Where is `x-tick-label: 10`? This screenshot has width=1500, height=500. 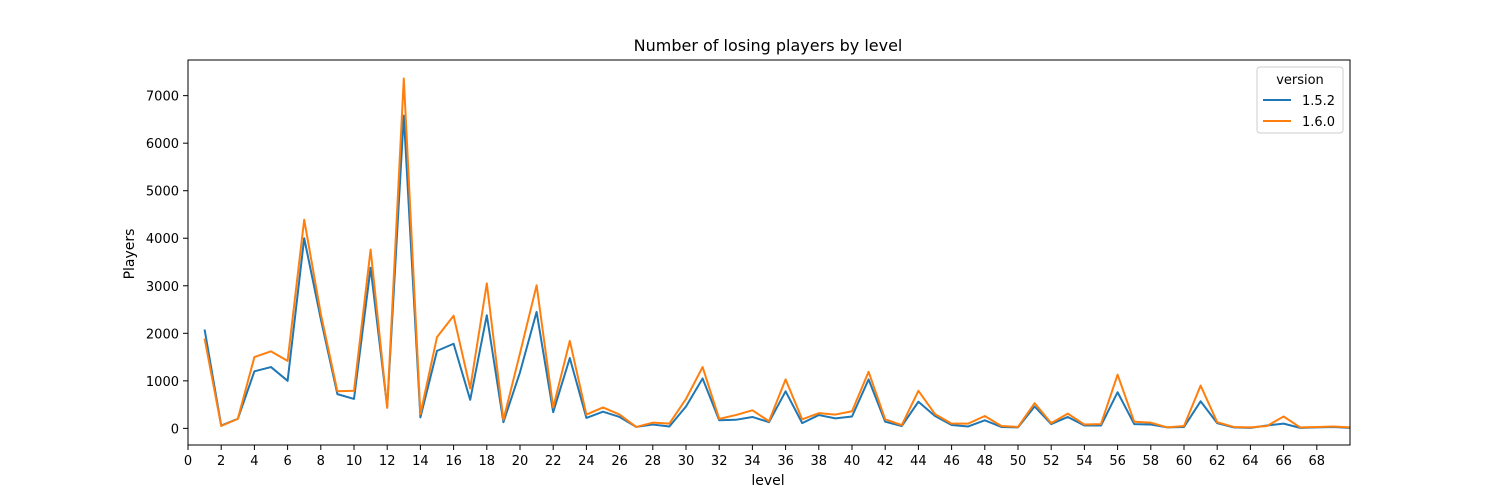 x-tick-label: 10 is located at coordinates (354, 461).